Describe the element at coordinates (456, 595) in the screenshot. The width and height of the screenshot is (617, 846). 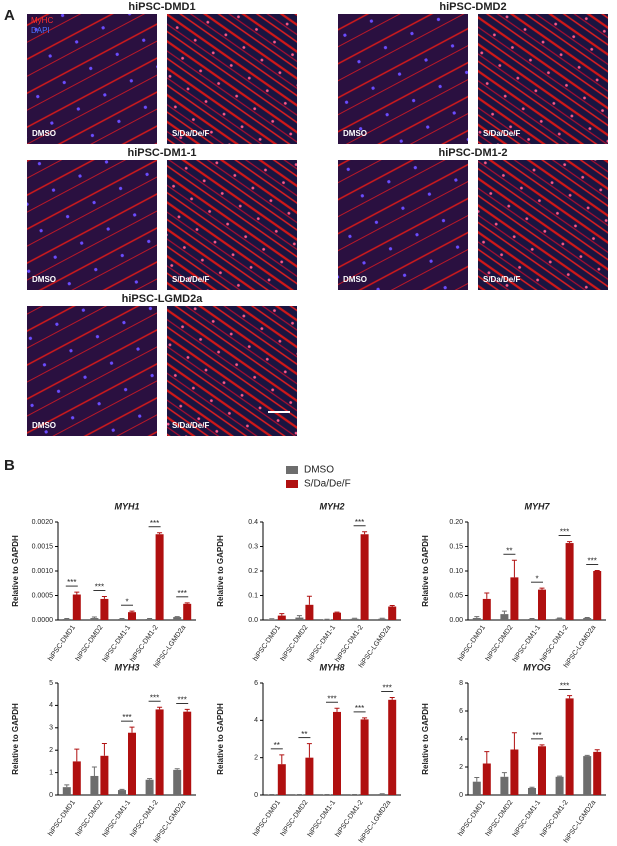
I see `y-tick-label: 0.05` at that location.